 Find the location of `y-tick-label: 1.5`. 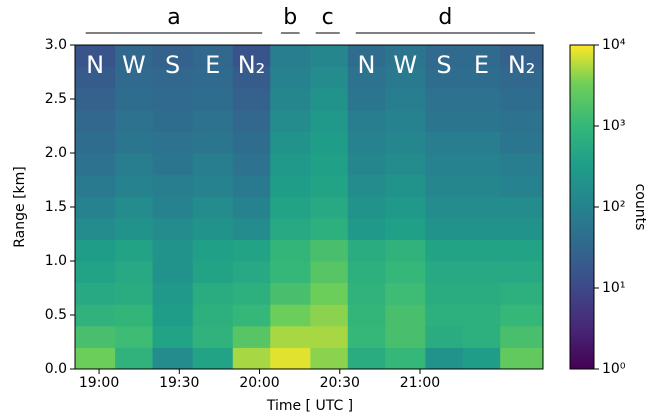

y-tick-label: 1.5 is located at coordinates (56, 207).